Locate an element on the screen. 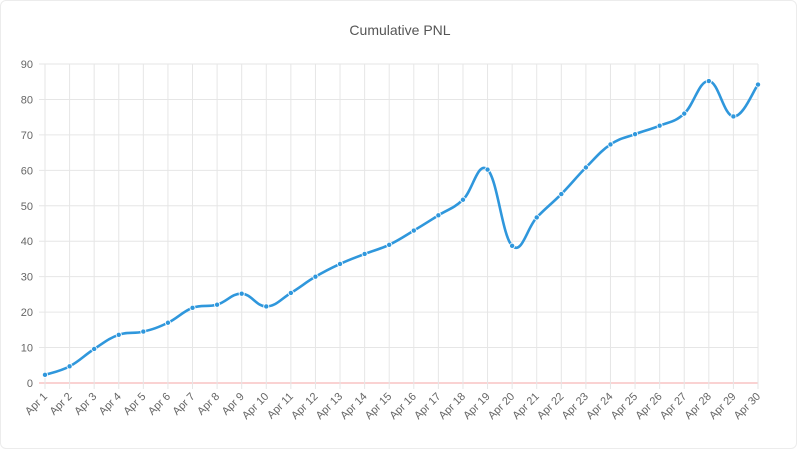  x-tick-label: Apr 13 is located at coordinates (329, 406).